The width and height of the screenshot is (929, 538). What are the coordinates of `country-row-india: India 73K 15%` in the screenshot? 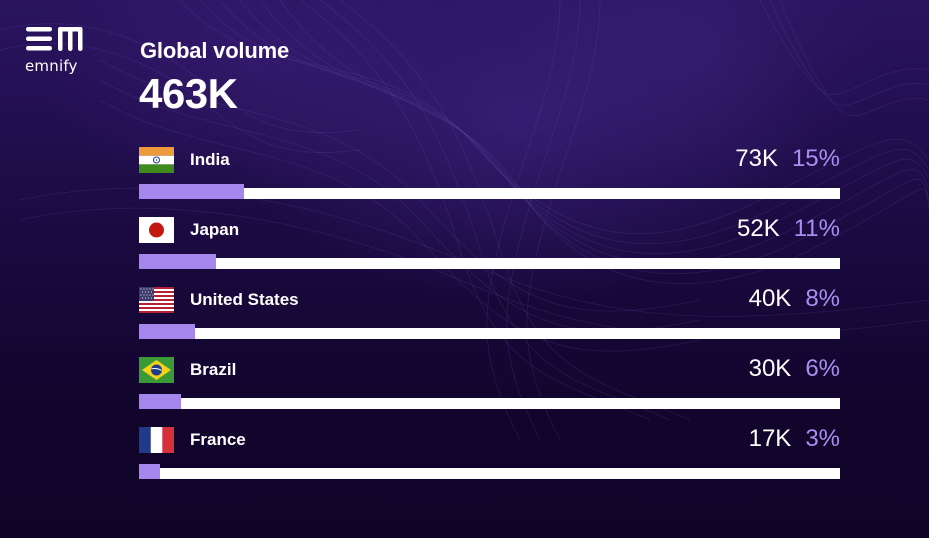 It's located at (489, 180).